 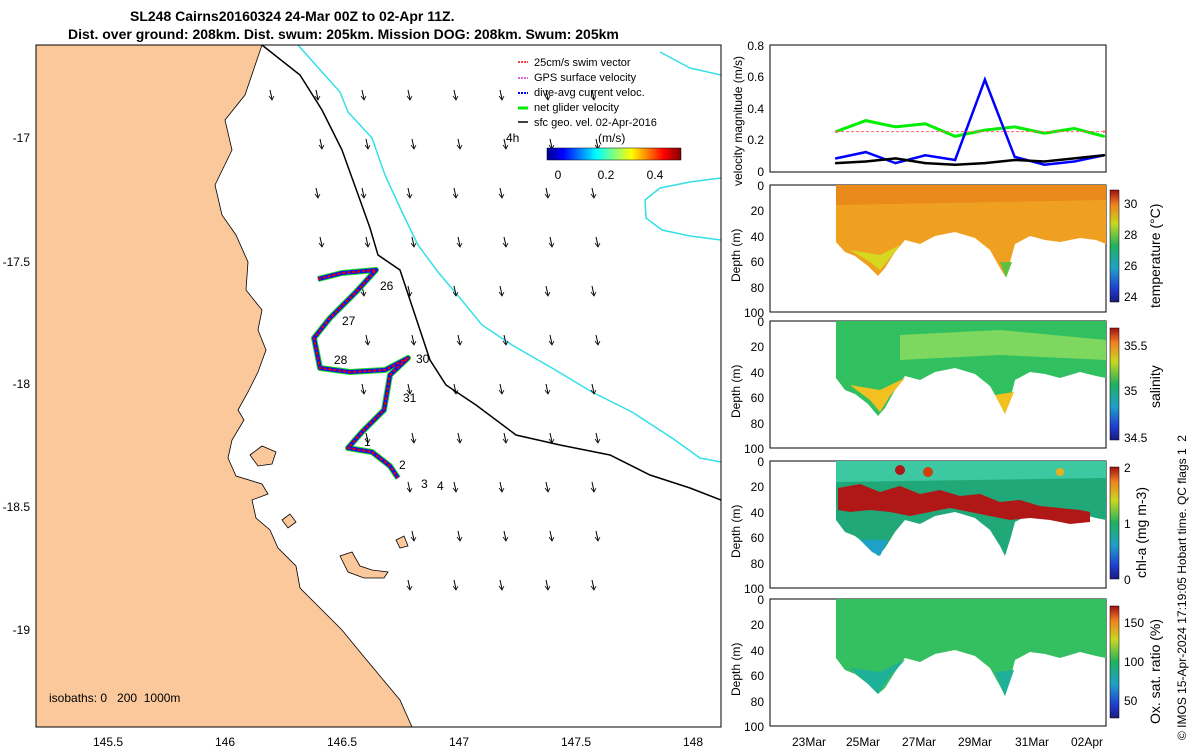 I want to click on colorbar-tick: 0.2, so click(x=606, y=175).